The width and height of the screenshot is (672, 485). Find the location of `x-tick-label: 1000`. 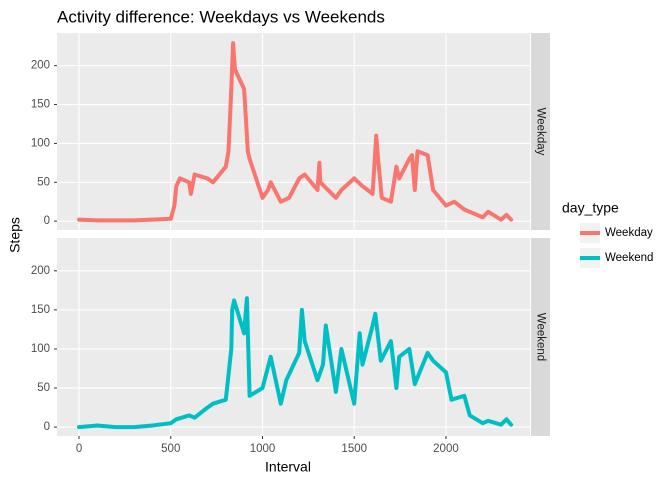

x-tick-label: 1000 is located at coordinates (263, 449).